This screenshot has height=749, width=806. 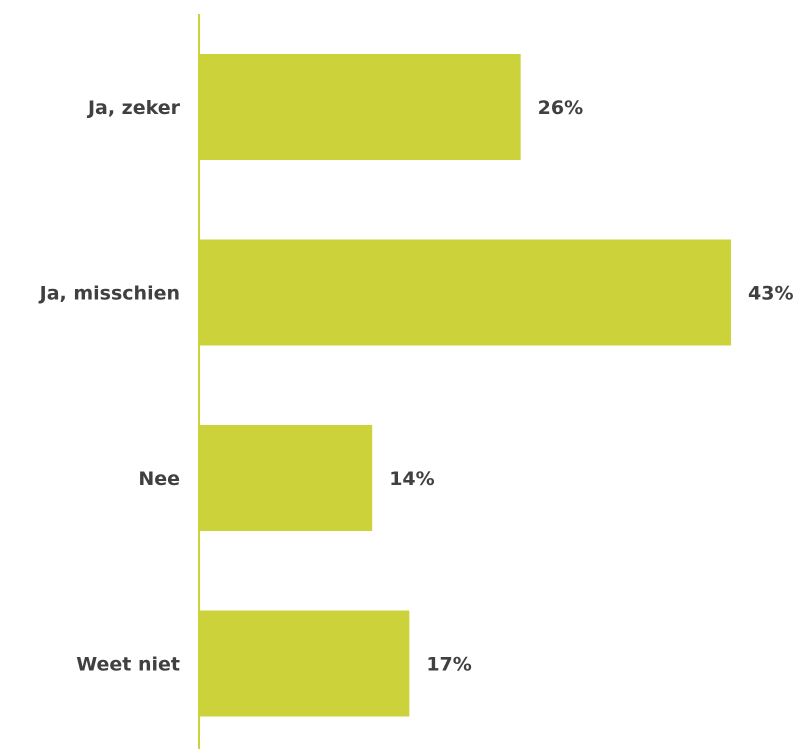 What do you see at coordinates (133, 108) in the screenshot?
I see `category-label-ja-zeker: Ja, zeker` at bounding box center [133, 108].